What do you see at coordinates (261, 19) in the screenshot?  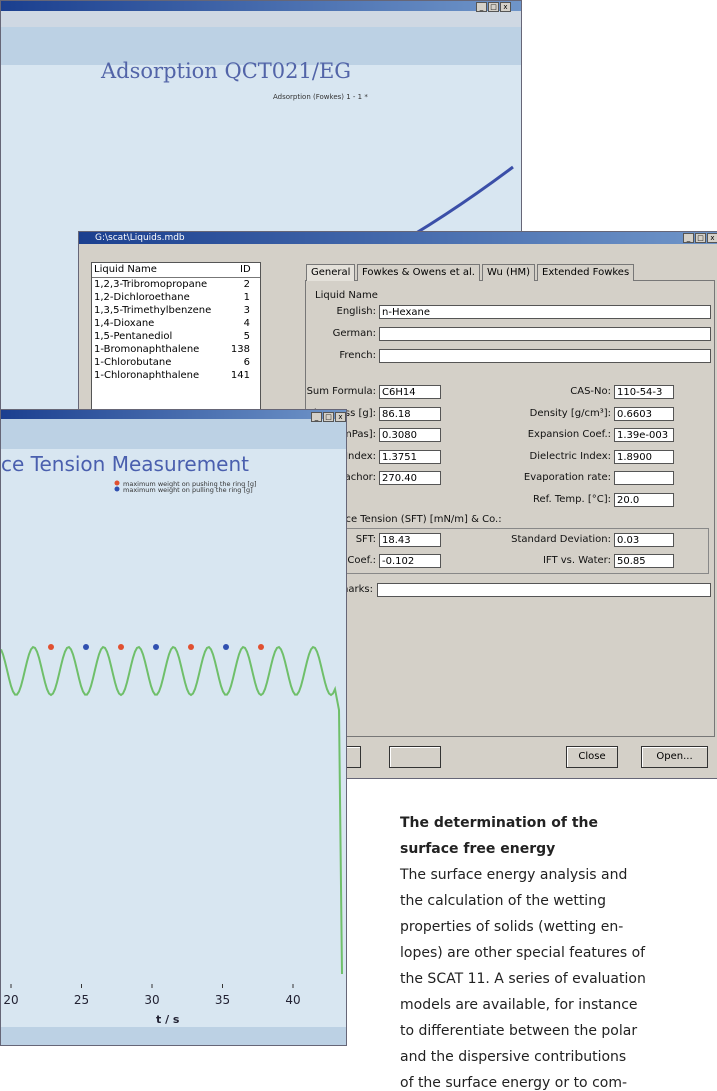 I see `menu-bar` at bounding box center [261, 19].